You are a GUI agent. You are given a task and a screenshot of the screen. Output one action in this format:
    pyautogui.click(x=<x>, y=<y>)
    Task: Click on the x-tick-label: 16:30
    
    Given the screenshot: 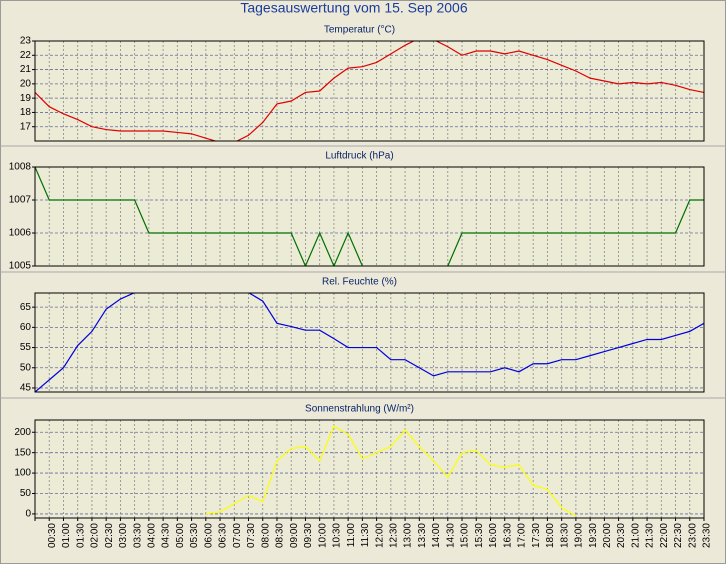 What is the action you would take?
    pyautogui.click(x=507, y=535)
    